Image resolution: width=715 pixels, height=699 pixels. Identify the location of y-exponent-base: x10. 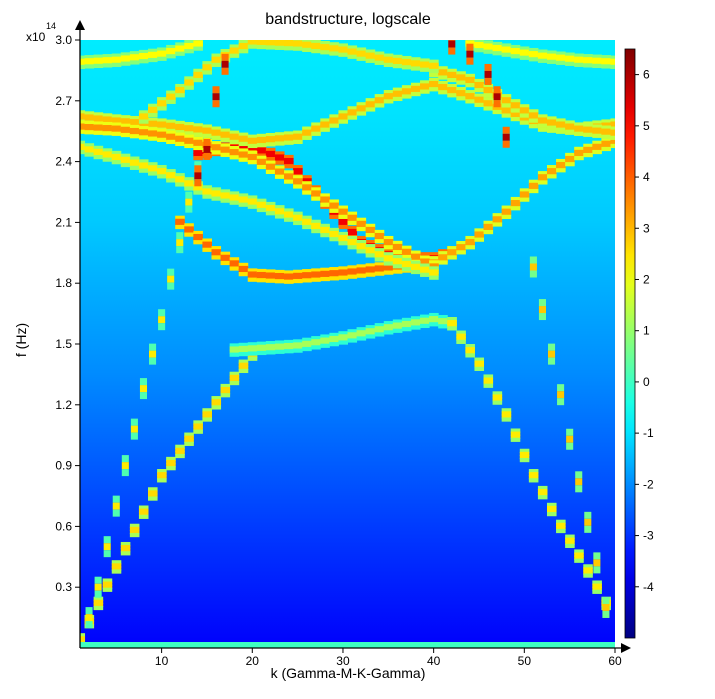
(36, 37).